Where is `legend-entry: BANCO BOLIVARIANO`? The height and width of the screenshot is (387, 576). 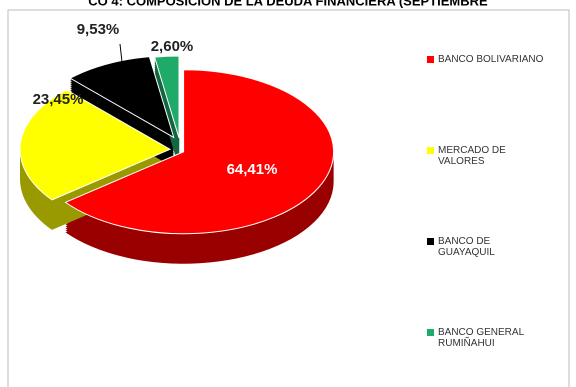 legend-entry: BANCO BOLIVARIANO is located at coordinates (497, 59).